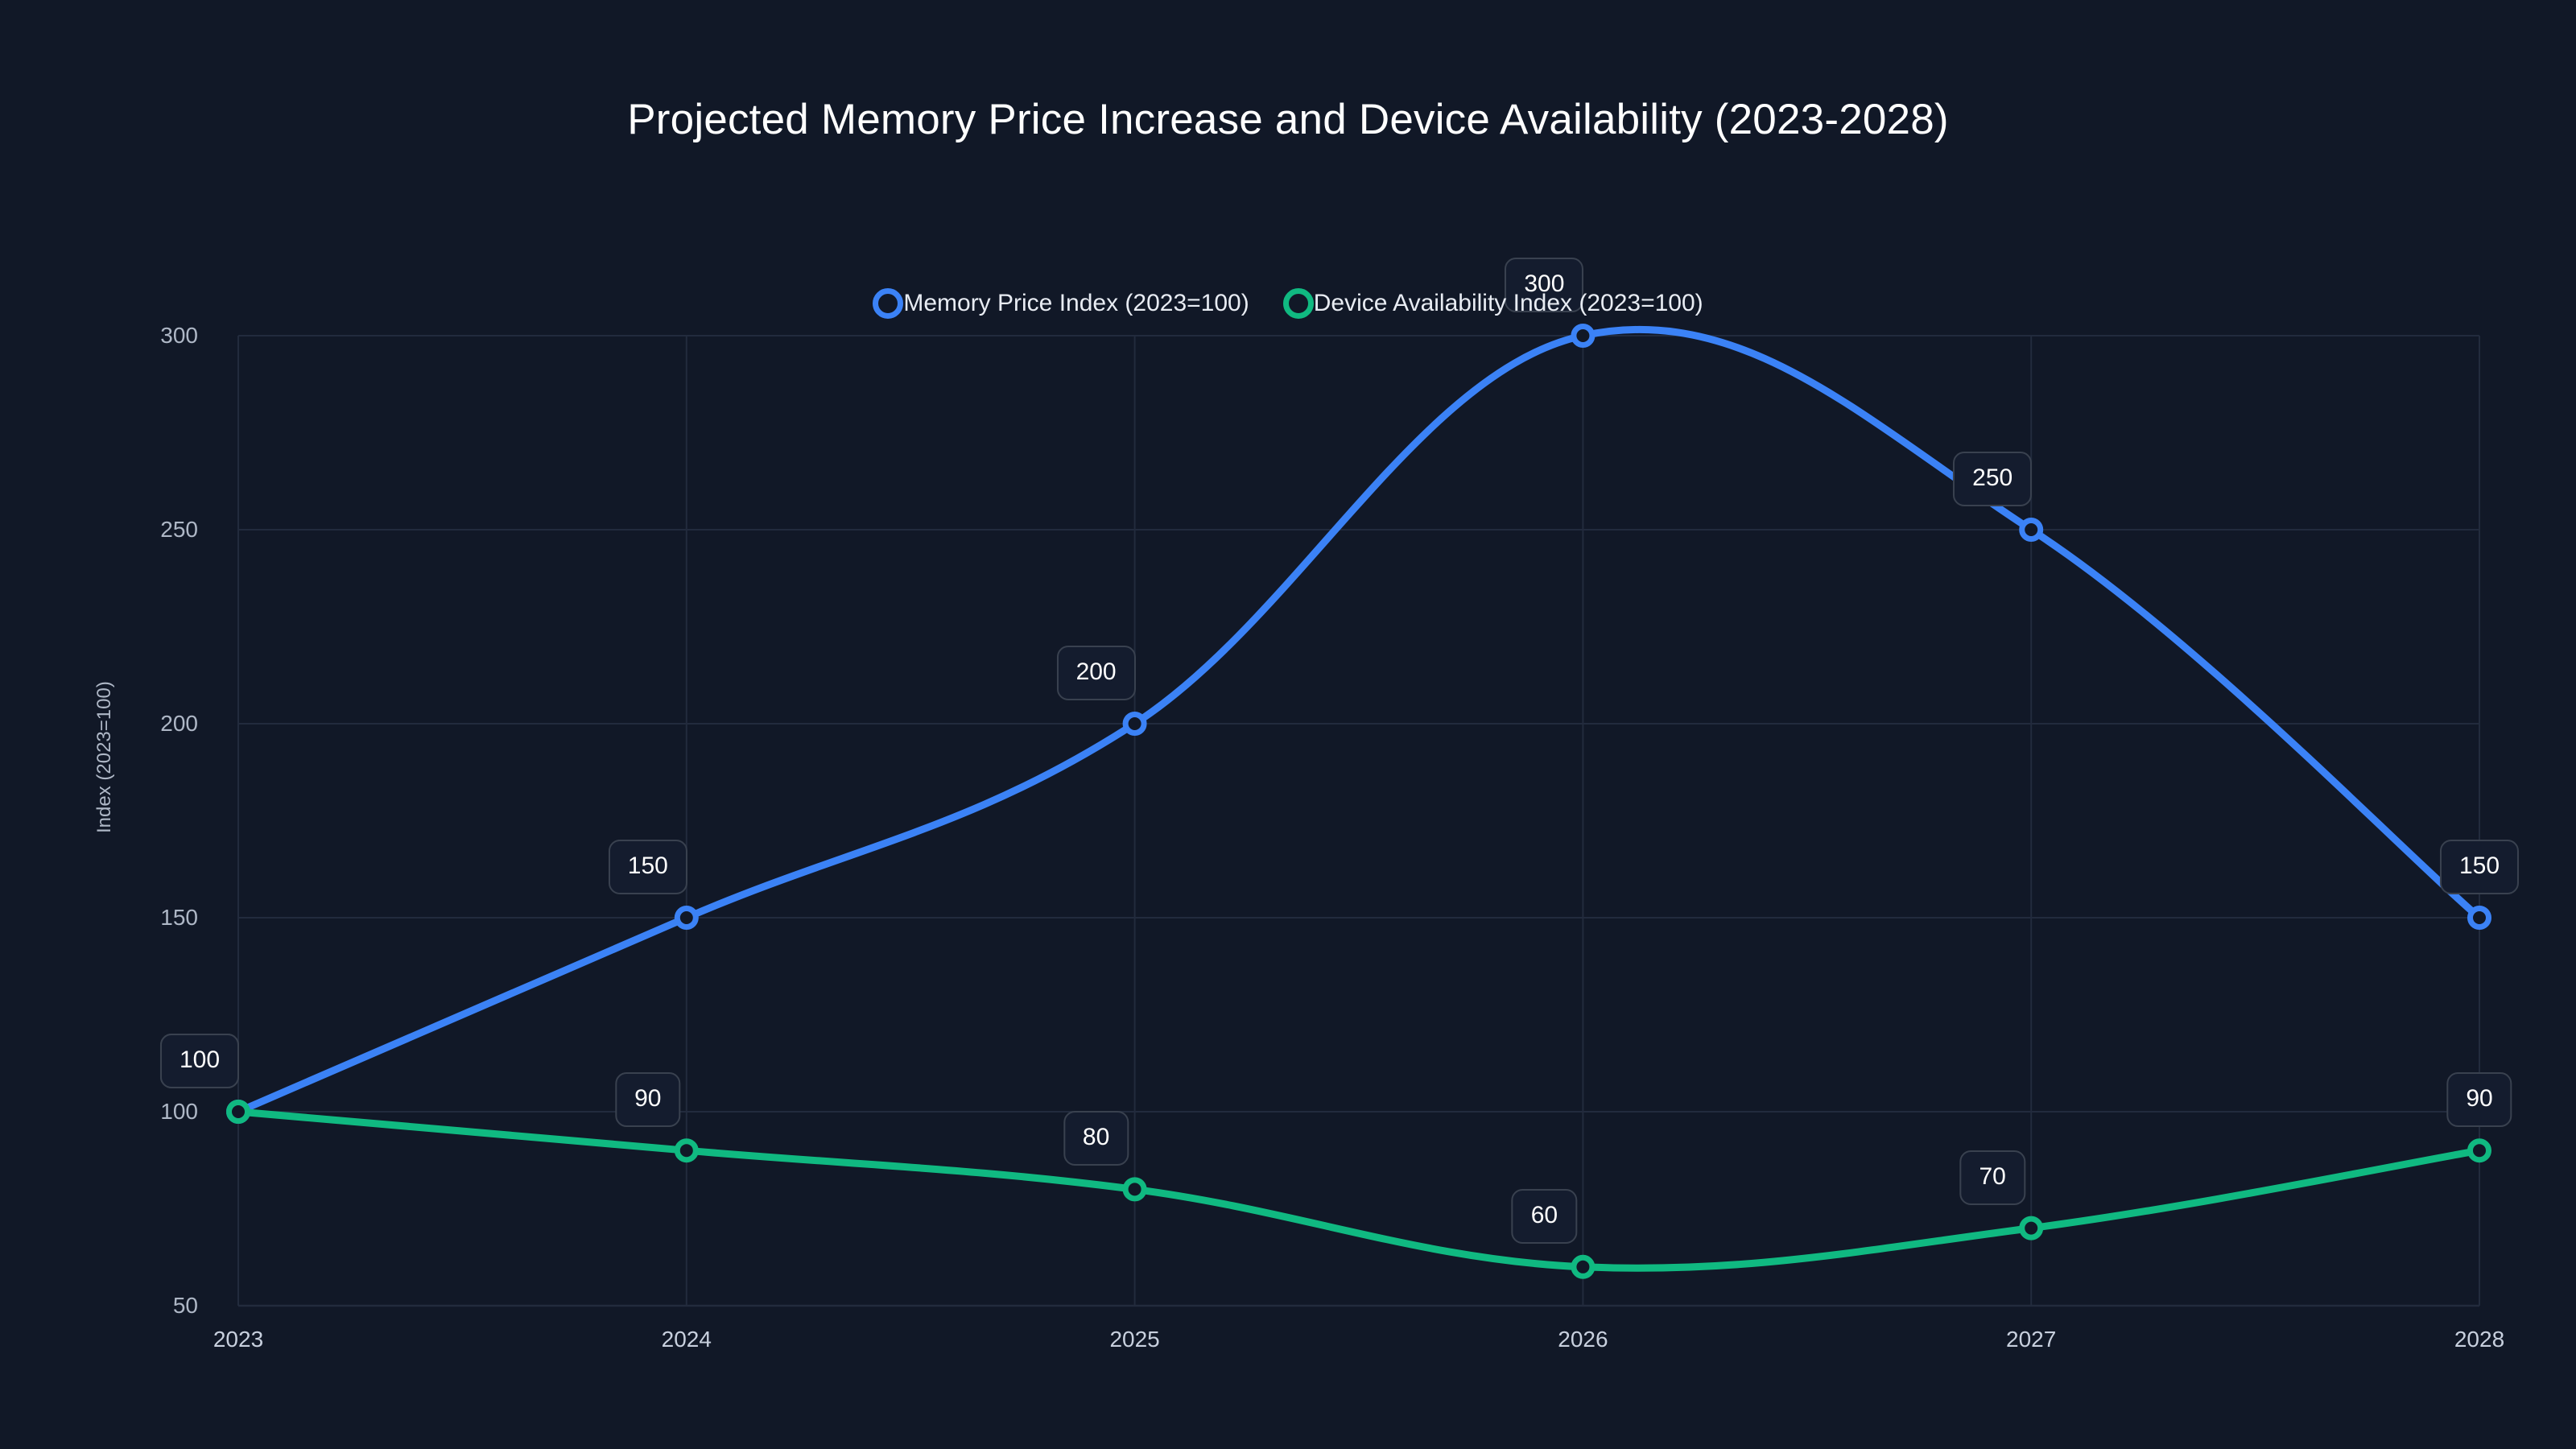  I want to click on data-value-label: 80, so click(1096, 1138).